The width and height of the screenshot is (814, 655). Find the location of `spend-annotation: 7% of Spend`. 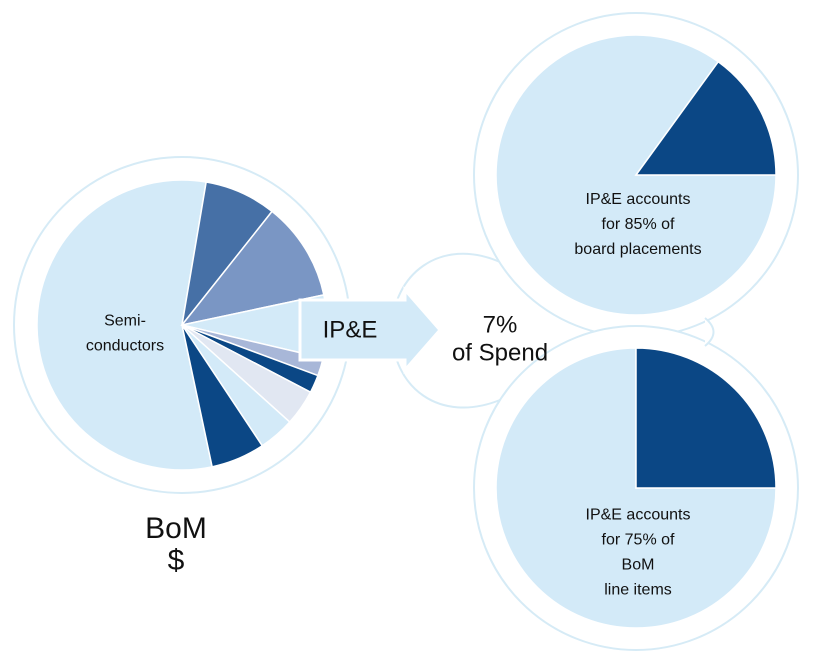

spend-annotation: 7% of Spend is located at coordinates (500, 338).